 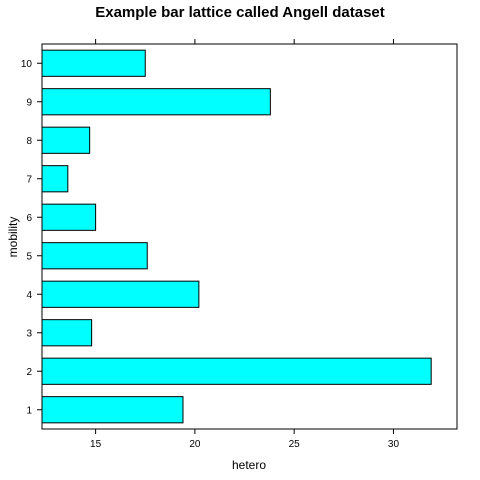 What do you see at coordinates (249, 465) in the screenshot?
I see `x-axis-label: hetero` at bounding box center [249, 465].